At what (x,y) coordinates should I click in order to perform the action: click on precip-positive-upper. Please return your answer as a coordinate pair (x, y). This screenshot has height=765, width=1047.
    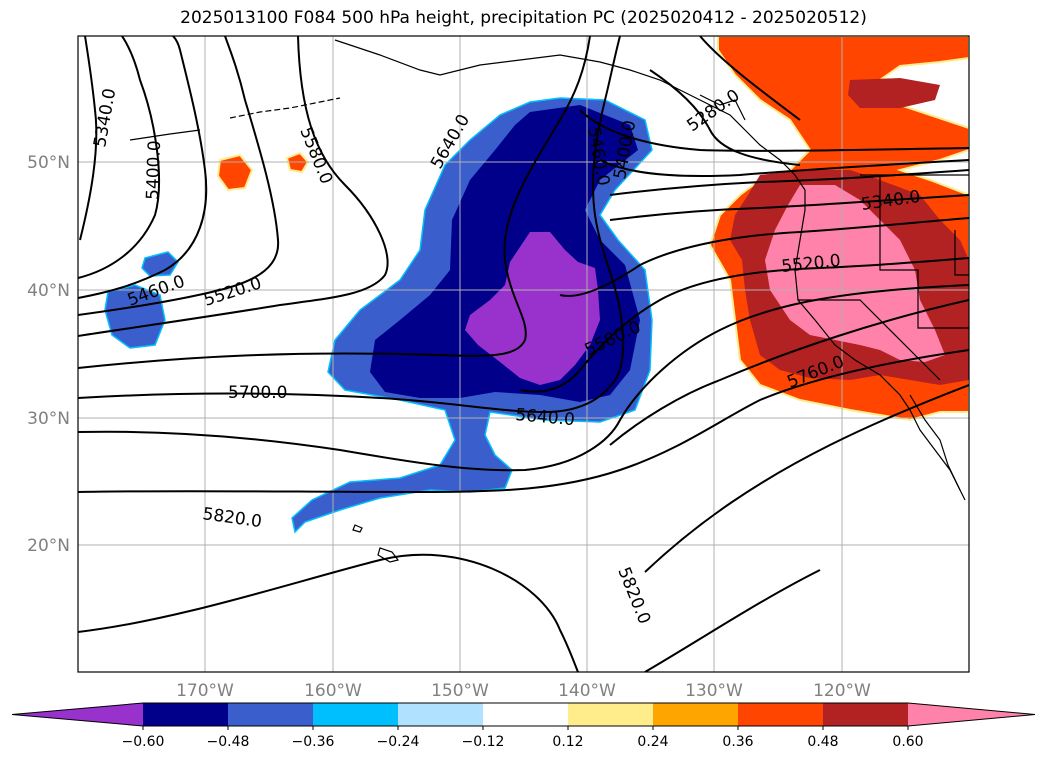
    Looking at the image, I should click on (894, 93).